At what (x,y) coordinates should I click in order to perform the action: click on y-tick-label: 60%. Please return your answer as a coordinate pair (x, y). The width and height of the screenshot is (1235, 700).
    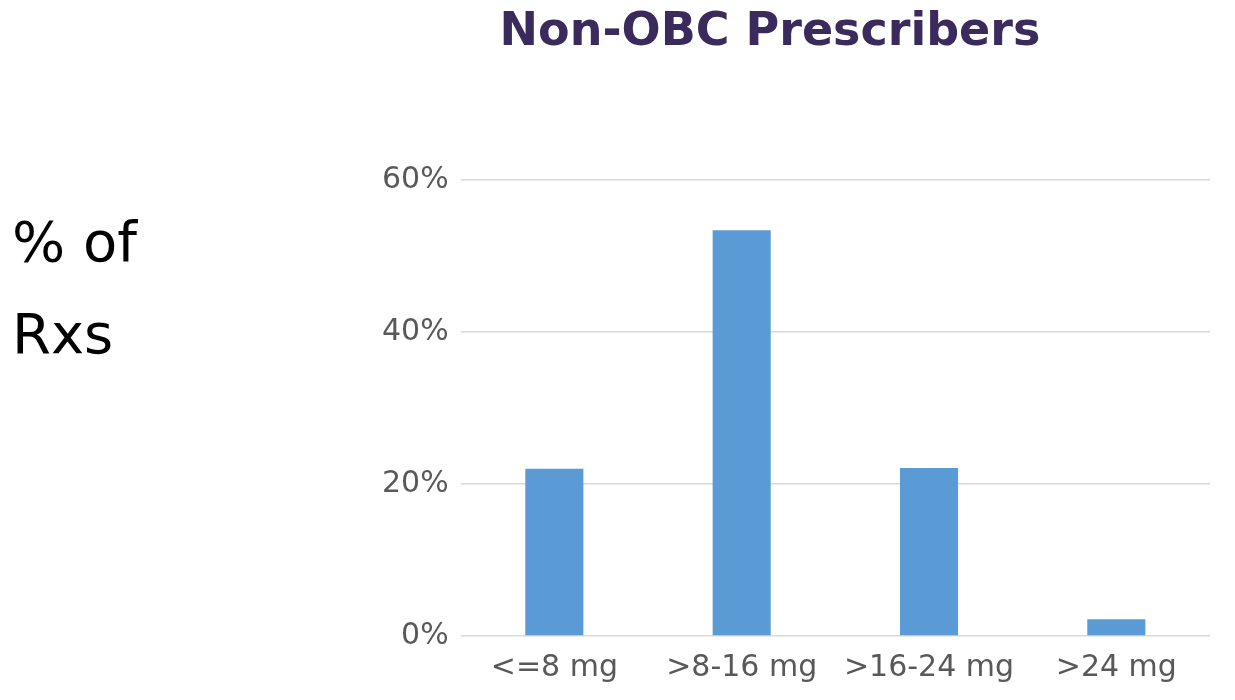
    Looking at the image, I should click on (415, 177).